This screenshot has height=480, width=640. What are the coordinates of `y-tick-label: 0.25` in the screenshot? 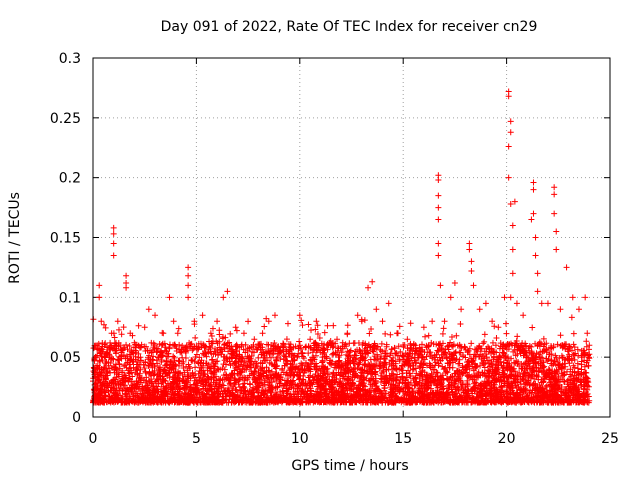 It's located at (65, 119).